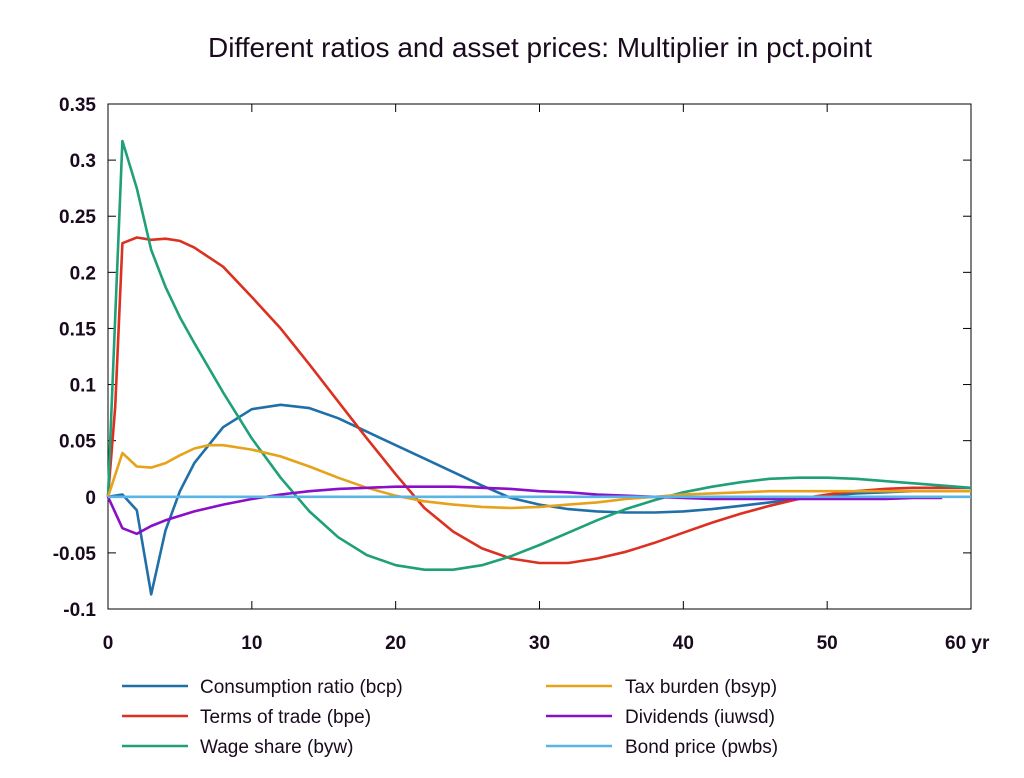 The width and height of the screenshot is (1024, 778). Describe the element at coordinates (75, 554) in the screenshot. I see `y-tick-label: -0.05` at that location.